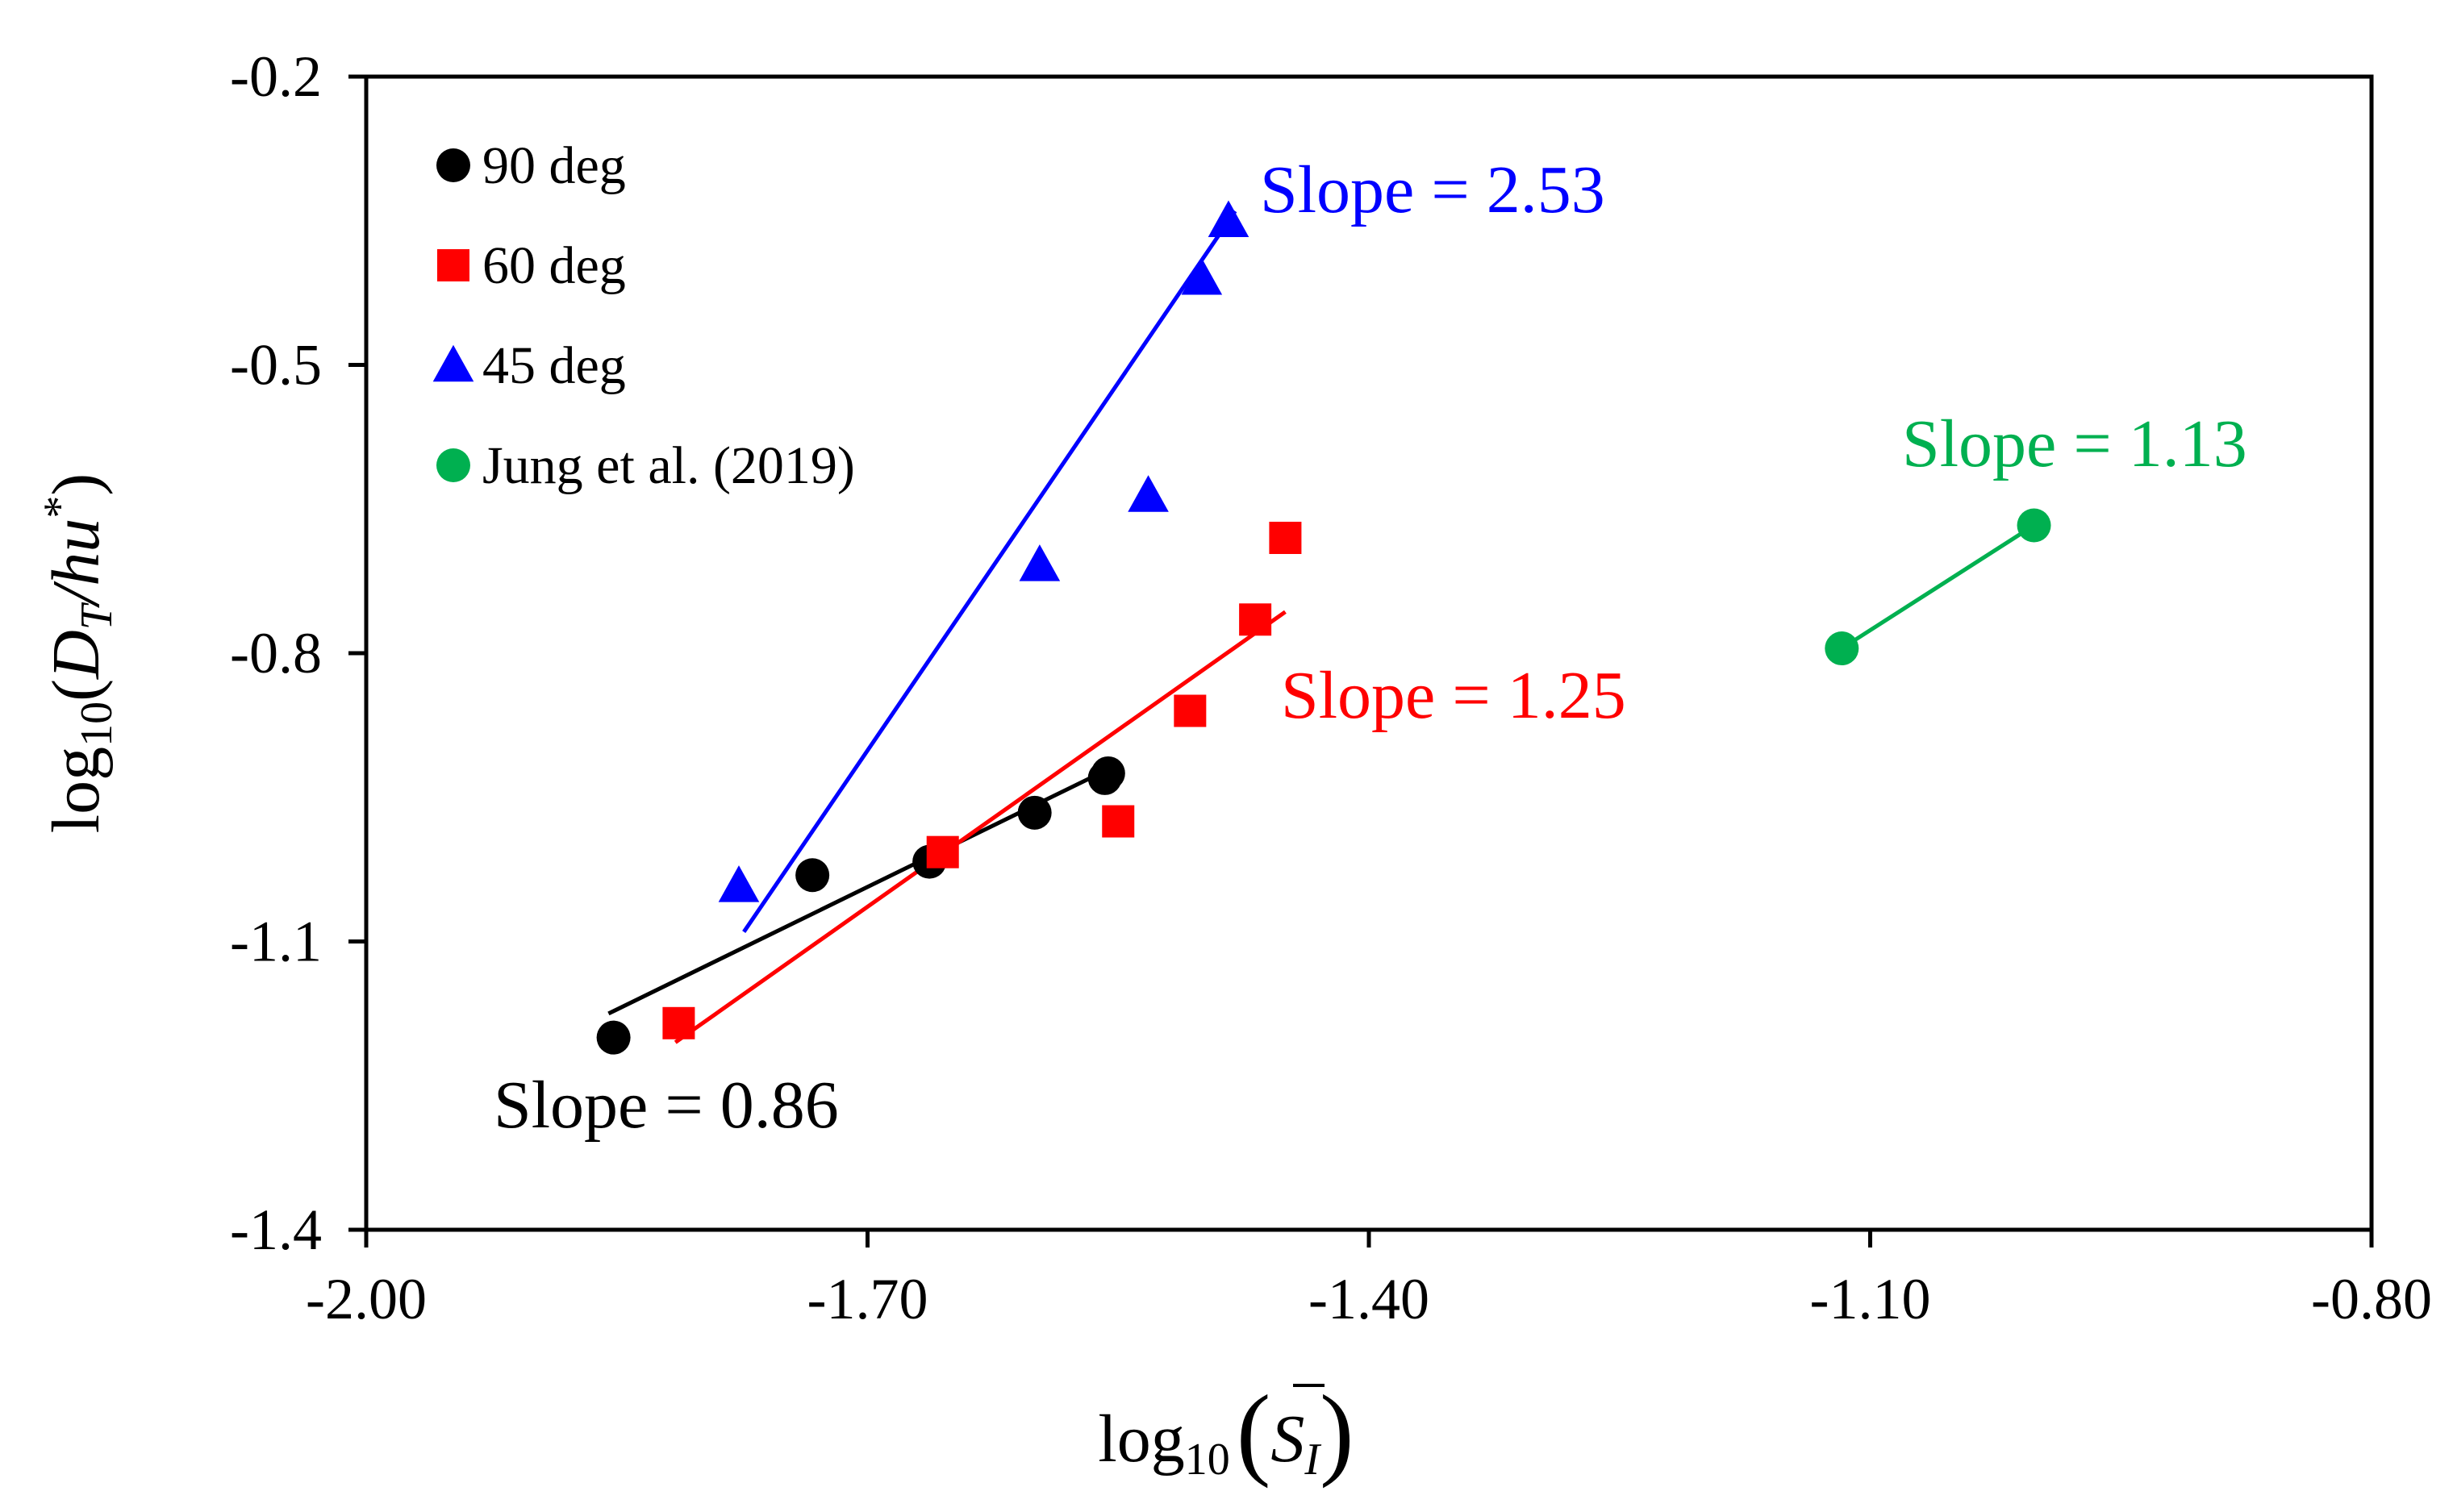 The image size is (2453, 1512). I want to click on x-axis-label-sub: 10, so click(1207, 1460).